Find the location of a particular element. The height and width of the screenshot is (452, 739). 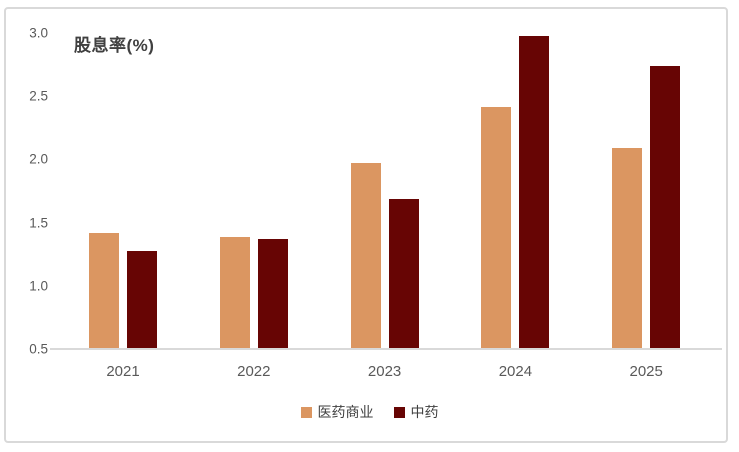

y-tick-label: 0.5 is located at coordinates (38, 349).